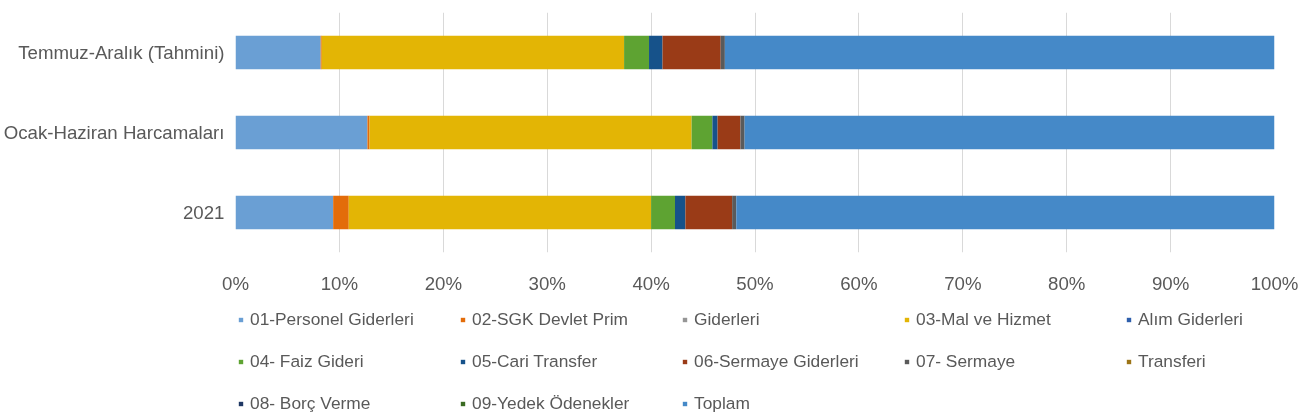 This screenshot has height=416, width=1300. Describe the element at coordinates (307, 361) in the screenshot. I see `legend-label: 04- Faiz Gideri` at that location.